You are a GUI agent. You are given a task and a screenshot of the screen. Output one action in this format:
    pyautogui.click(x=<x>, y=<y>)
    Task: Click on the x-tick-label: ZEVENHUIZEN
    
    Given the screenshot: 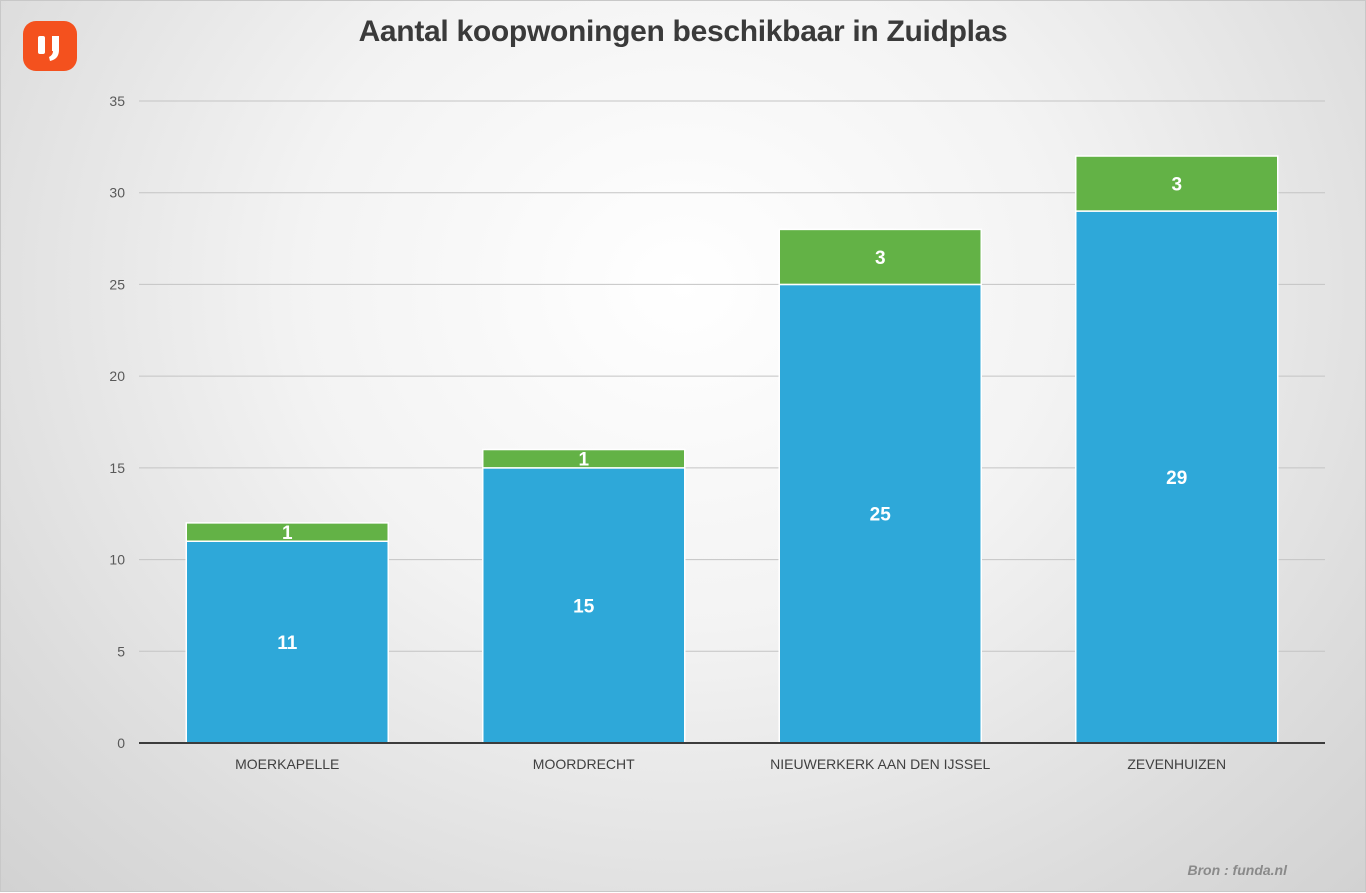 What is the action you would take?
    pyautogui.click(x=1176, y=764)
    